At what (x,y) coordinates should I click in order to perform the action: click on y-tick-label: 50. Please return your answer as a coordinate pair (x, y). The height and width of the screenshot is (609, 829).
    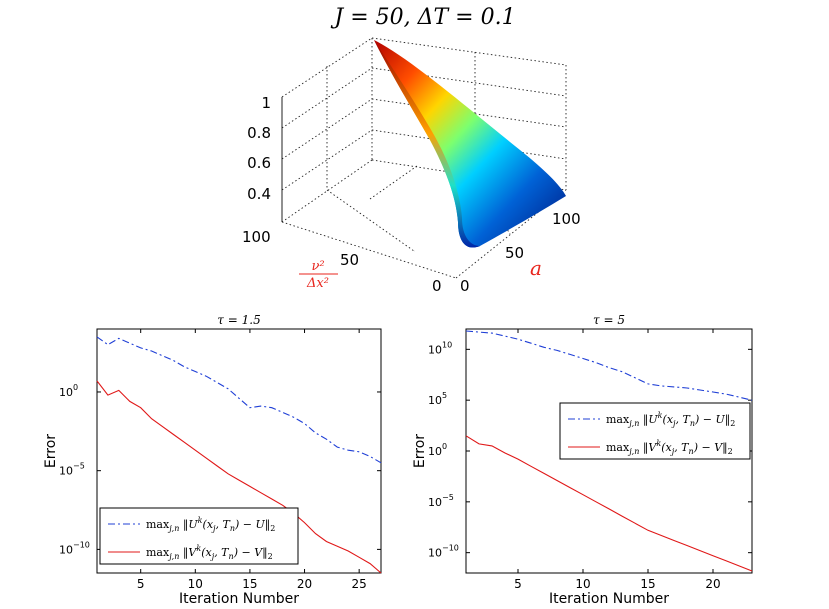
    Looking at the image, I should click on (514, 253).